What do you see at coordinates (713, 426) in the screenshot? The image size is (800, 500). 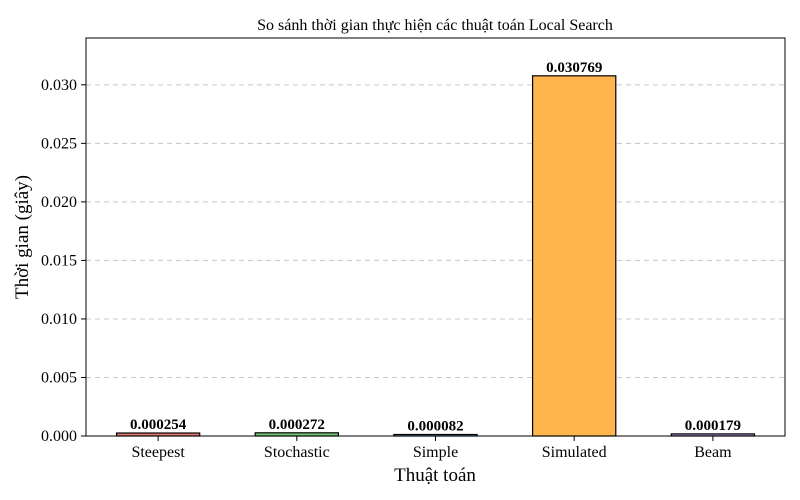 I see `bar-value-label: 0.000179` at bounding box center [713, 426].